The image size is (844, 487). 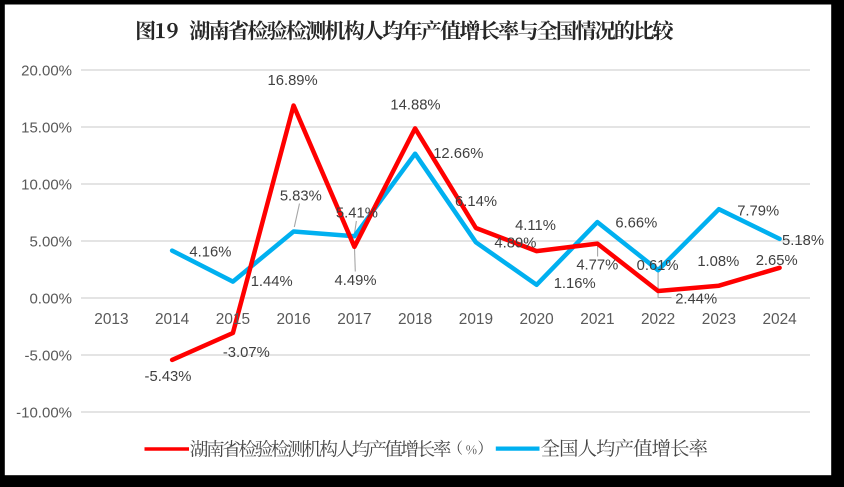 What do you see at coordinates (301, 197) in the screenshot?
I see `svg-text: 5.83%` at bounding box center [301, 197].